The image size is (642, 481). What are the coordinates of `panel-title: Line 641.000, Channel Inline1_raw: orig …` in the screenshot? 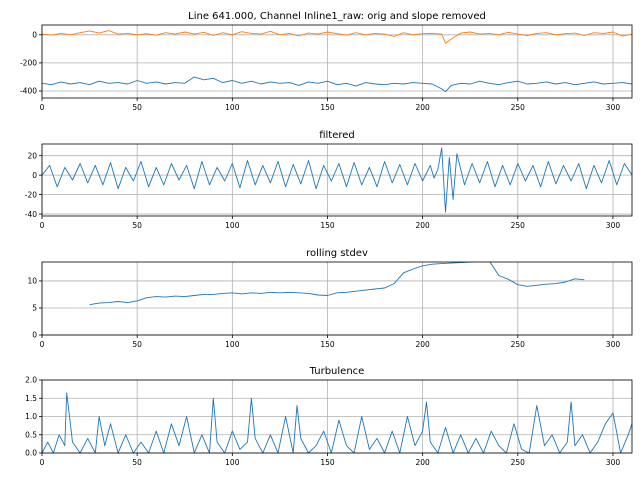 It's located at (337, 16).